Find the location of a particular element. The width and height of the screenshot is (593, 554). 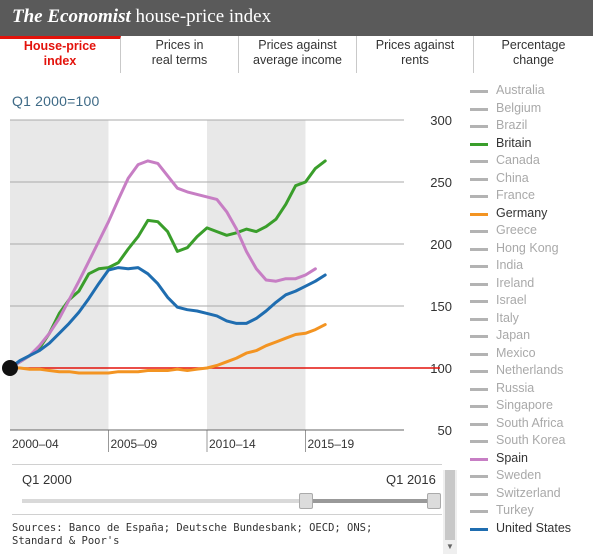

legend-label: Singapore is located at coordinates (524, 405).